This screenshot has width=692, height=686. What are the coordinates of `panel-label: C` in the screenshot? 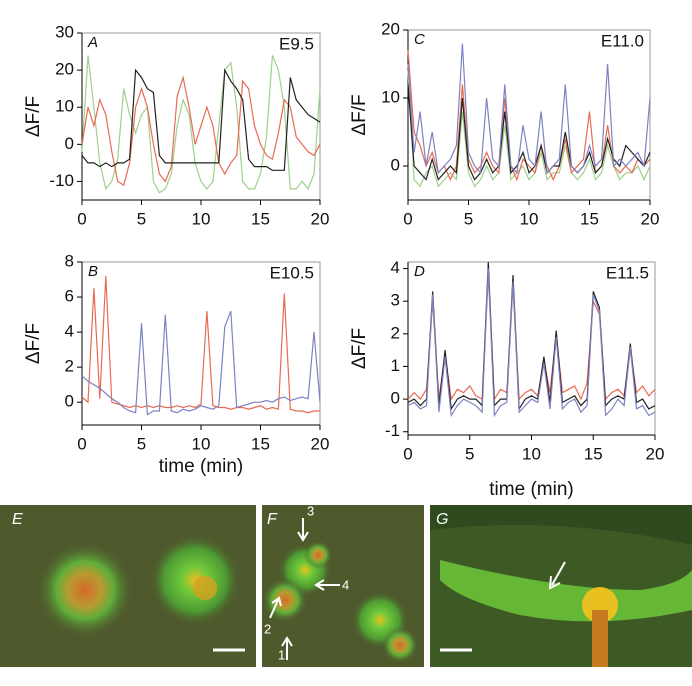 It's located at (419, 39).